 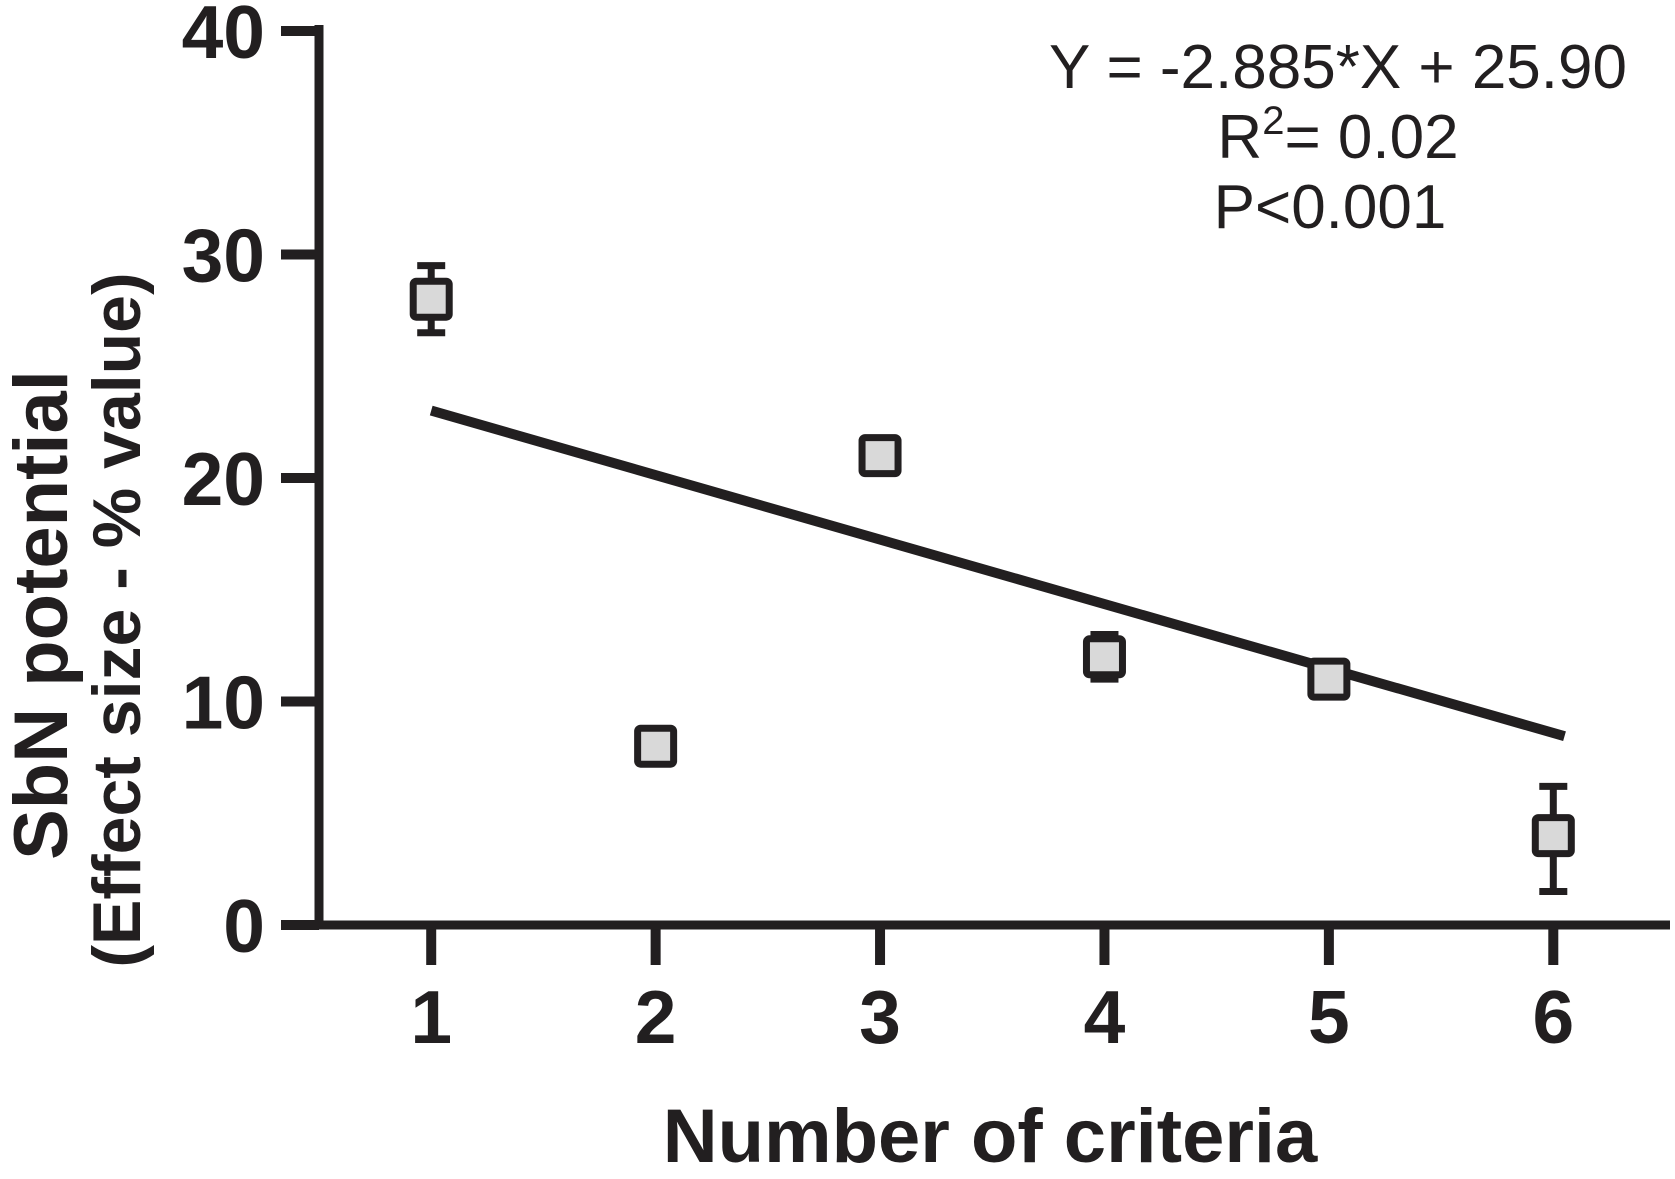 I want to click on x-axis-title: Number of criteria, so click(x=990, y=1136).